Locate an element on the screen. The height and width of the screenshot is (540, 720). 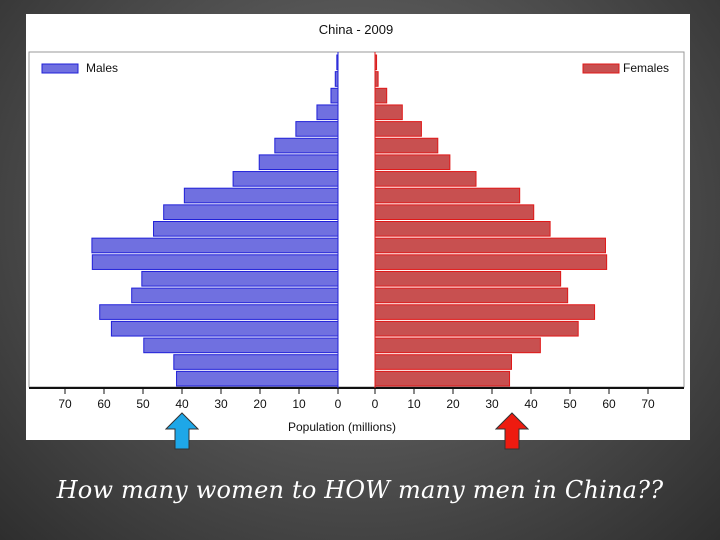
female-tick-label: 20 is located at coordinates (453, 404).